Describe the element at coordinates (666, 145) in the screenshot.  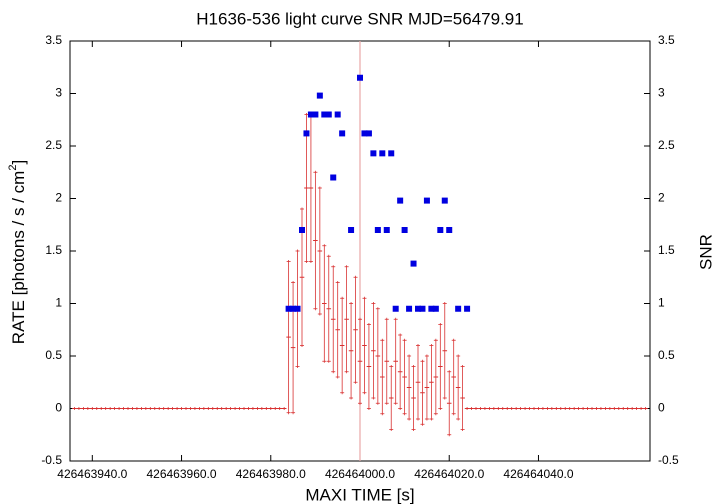
I see `y2-tick-label: 2.5` at that location.